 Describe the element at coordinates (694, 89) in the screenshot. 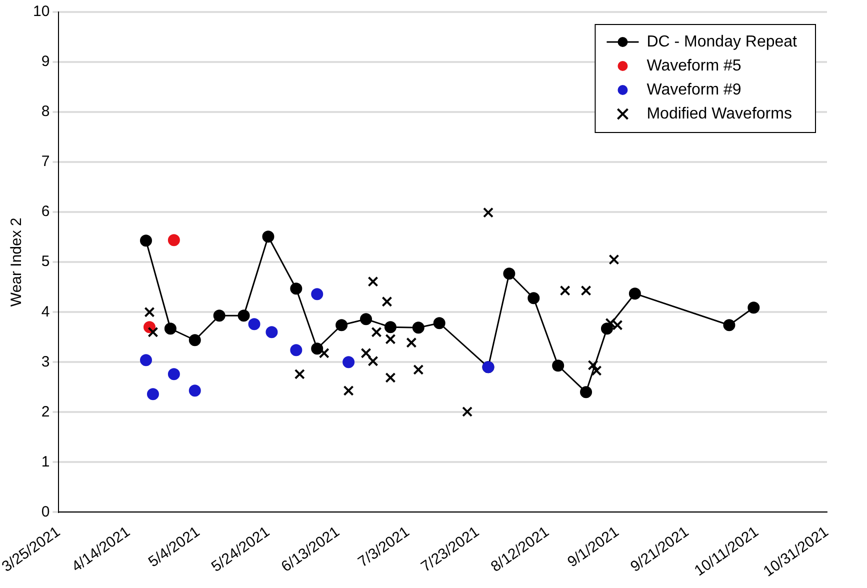

I see `legend-label: Waveform #9` at that location.